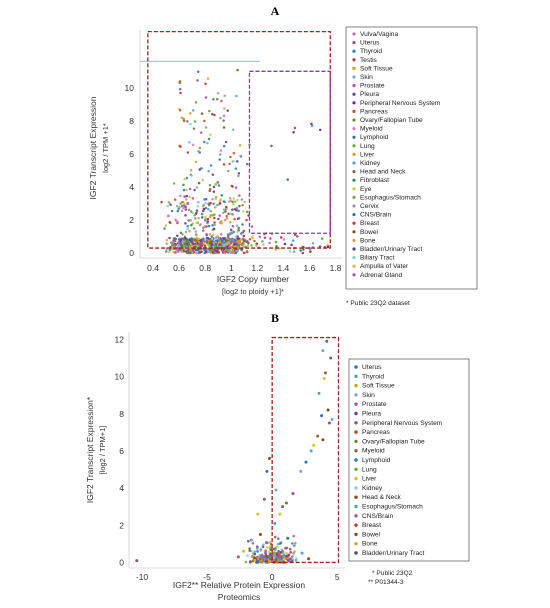 This screenshot has width=550, height=608. Describe the element at coordinates (257, 268) in the screenshot. I see `panel-a-x-tick: 1.2` at that location.